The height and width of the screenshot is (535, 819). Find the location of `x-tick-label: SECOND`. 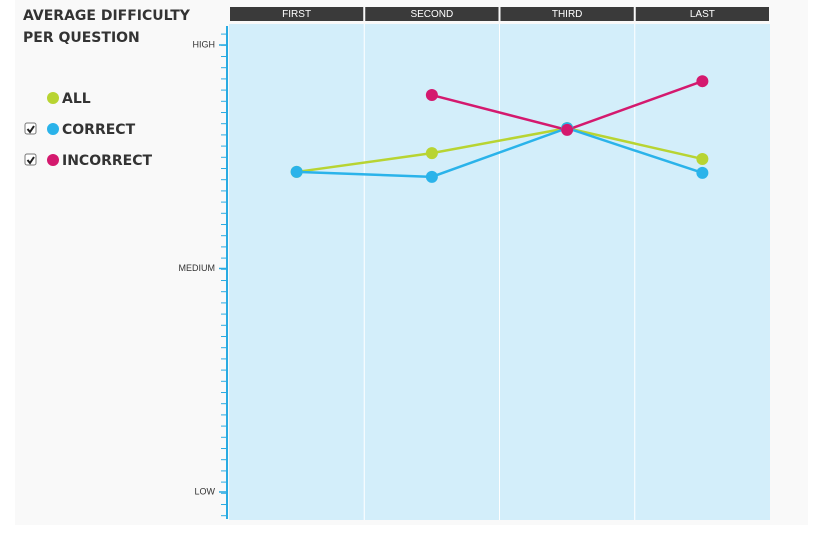

x-tick-label: SECOND is located at coordinates (431, 14).